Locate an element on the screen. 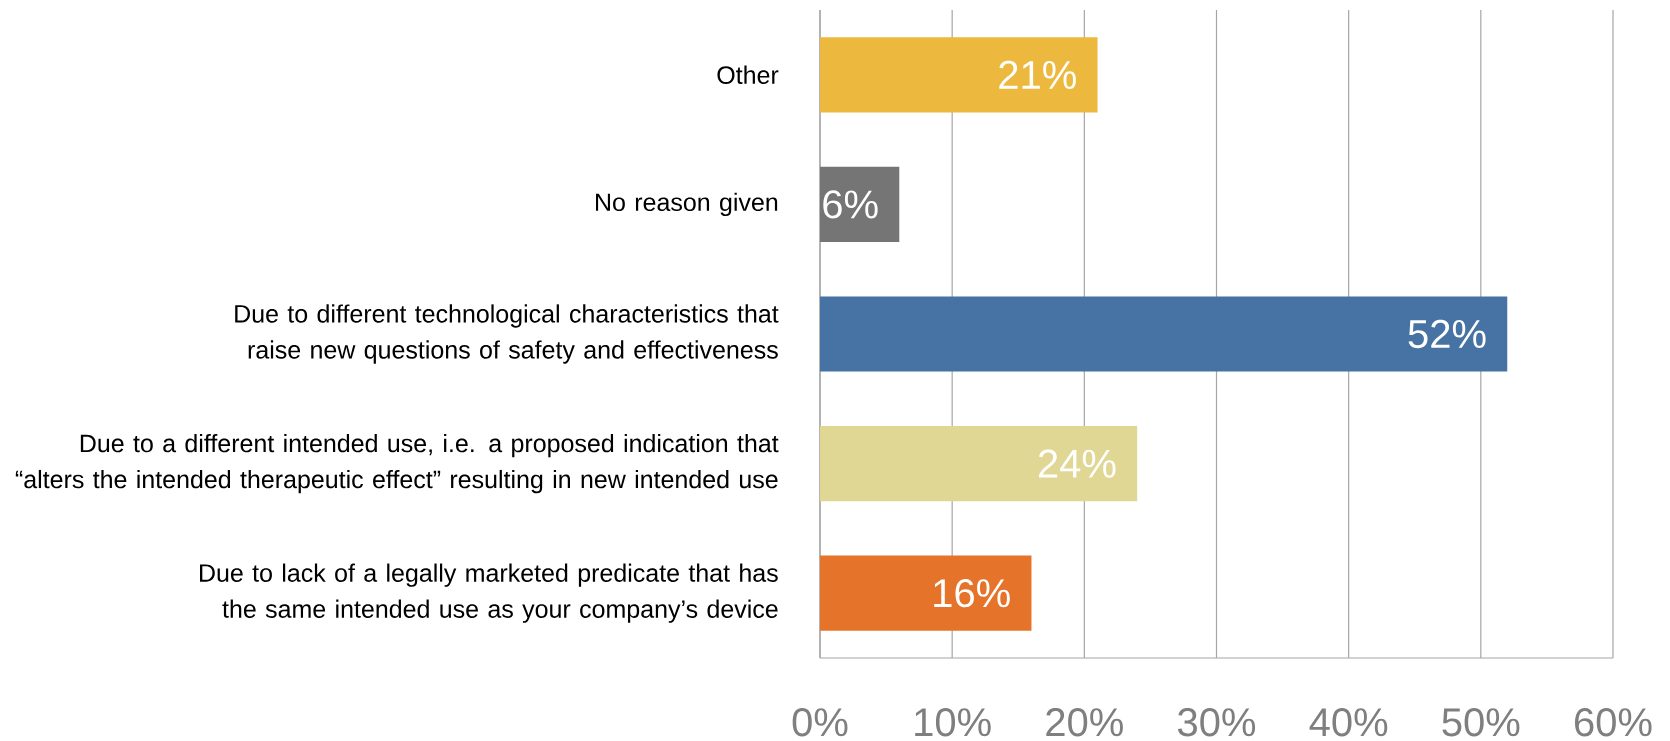 The height and width of the screenshot is (741, 1670). x-tick-label: 10% is located at coordinates (953, 722).